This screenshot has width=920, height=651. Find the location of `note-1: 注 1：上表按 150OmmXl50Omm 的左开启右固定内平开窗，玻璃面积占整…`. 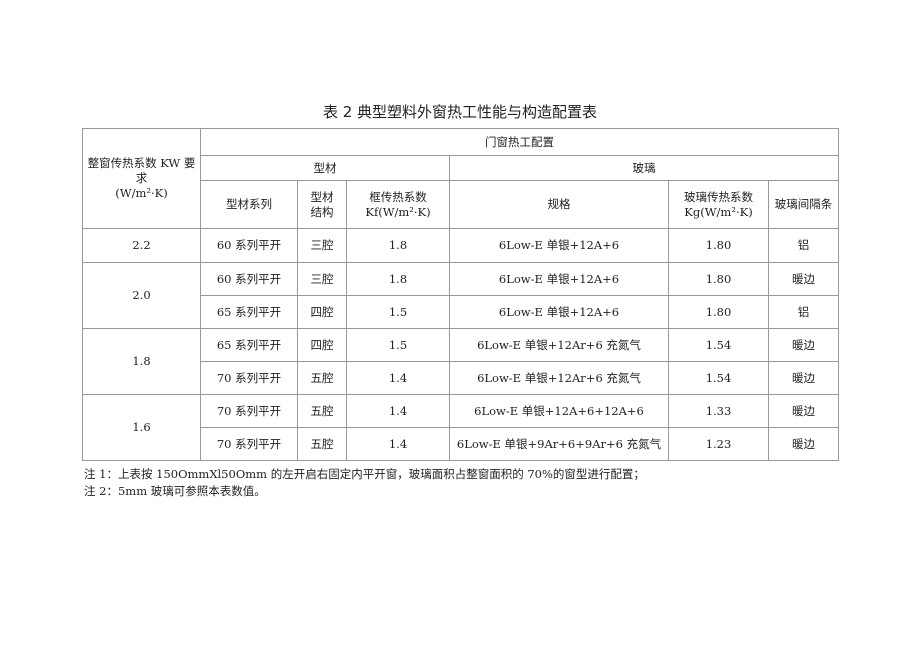

note-1: 注 1：上表按 150OmmXl50Omm 的左开启右固定内平开窗，玻璃面积占整… is located at coordinates (364, 474).